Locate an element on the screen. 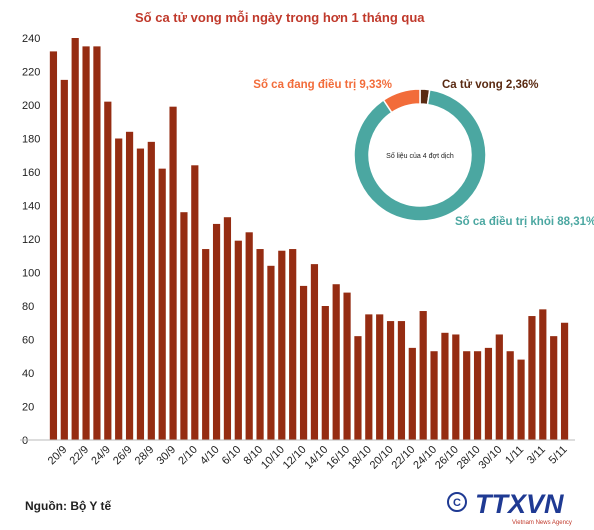  y-tick-label: 160 is located at coordinates (31, 173).